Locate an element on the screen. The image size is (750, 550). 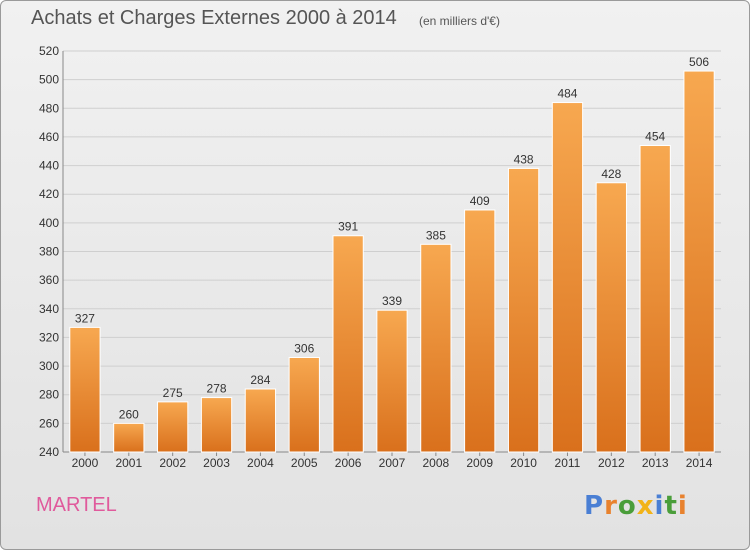
x-tick-label-2013: 2013 is located at coordinates (655, 463).